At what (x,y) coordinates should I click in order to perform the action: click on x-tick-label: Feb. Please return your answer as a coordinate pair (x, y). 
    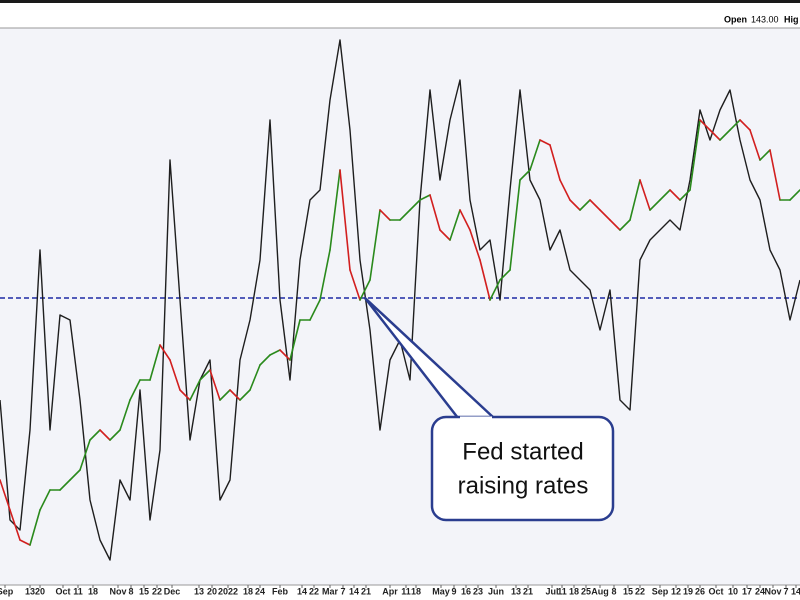
    Looking at the image, I should click on (280, 591).